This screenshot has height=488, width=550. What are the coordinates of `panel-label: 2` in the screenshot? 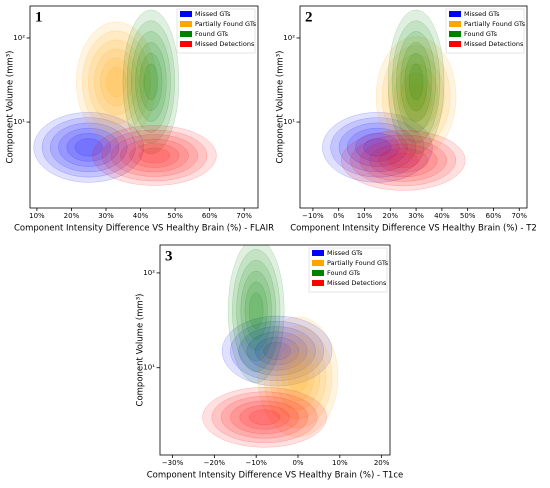 It's located at (309, 17).